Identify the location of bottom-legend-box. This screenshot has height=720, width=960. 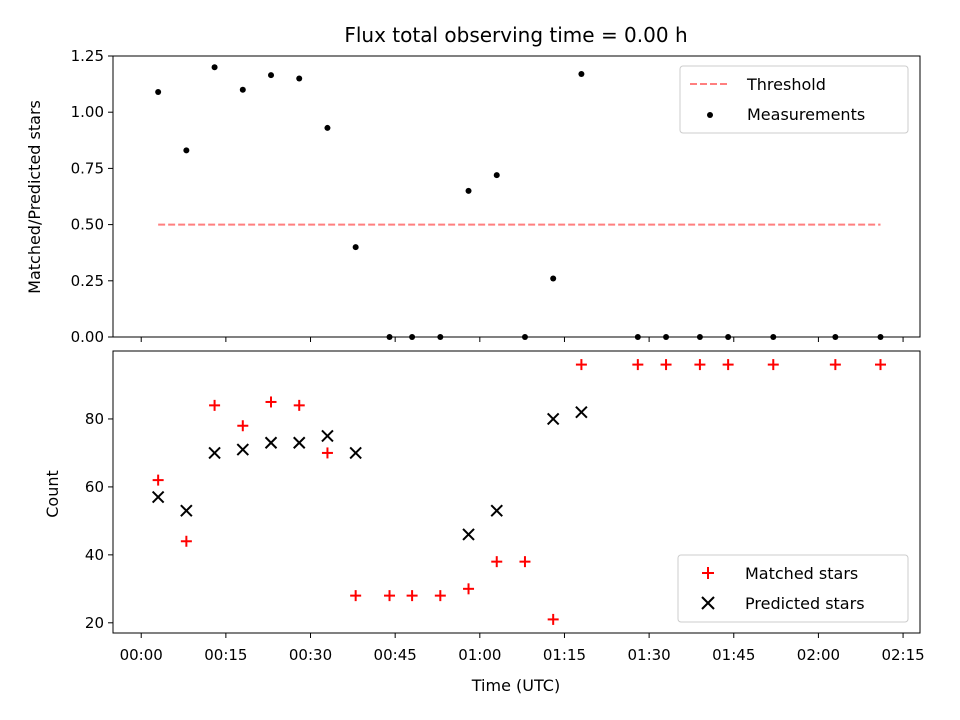
(793, 588).